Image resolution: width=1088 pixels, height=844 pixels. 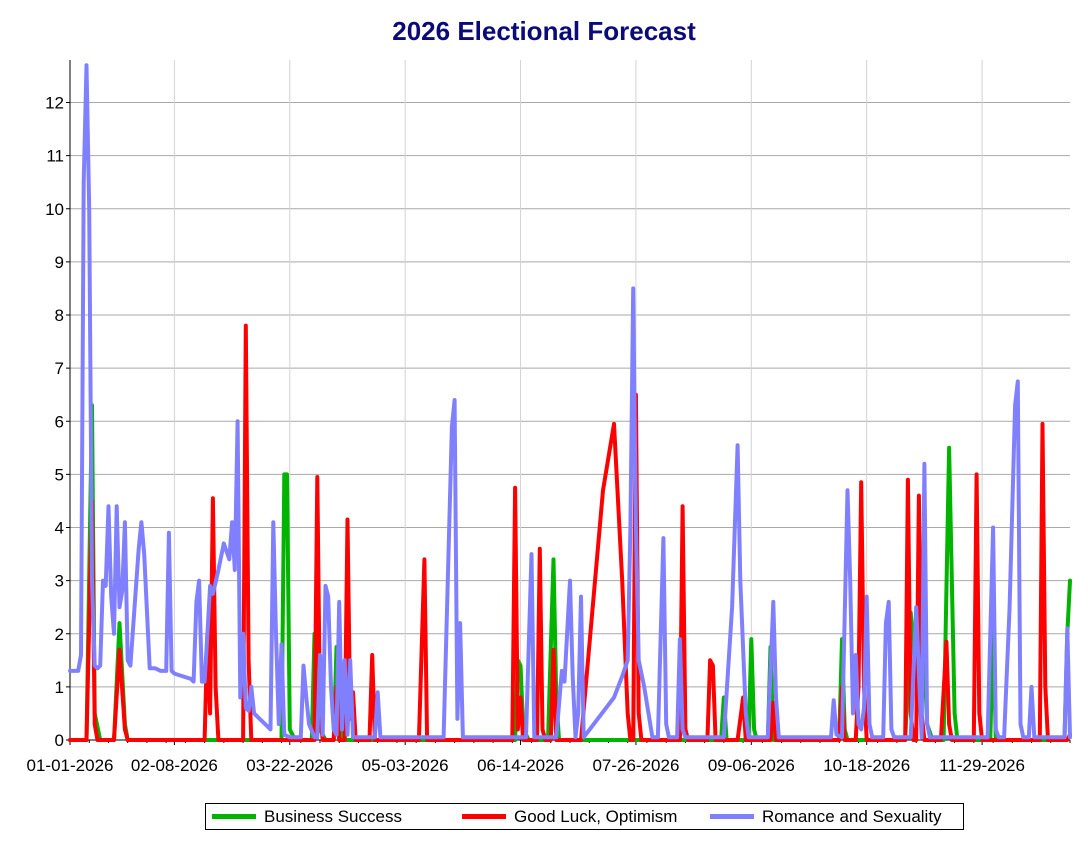 What do you see at coordinates (234, 816) in the screenshot?
I see `legend-swatch-business-success` at bounding box center [234, 816].